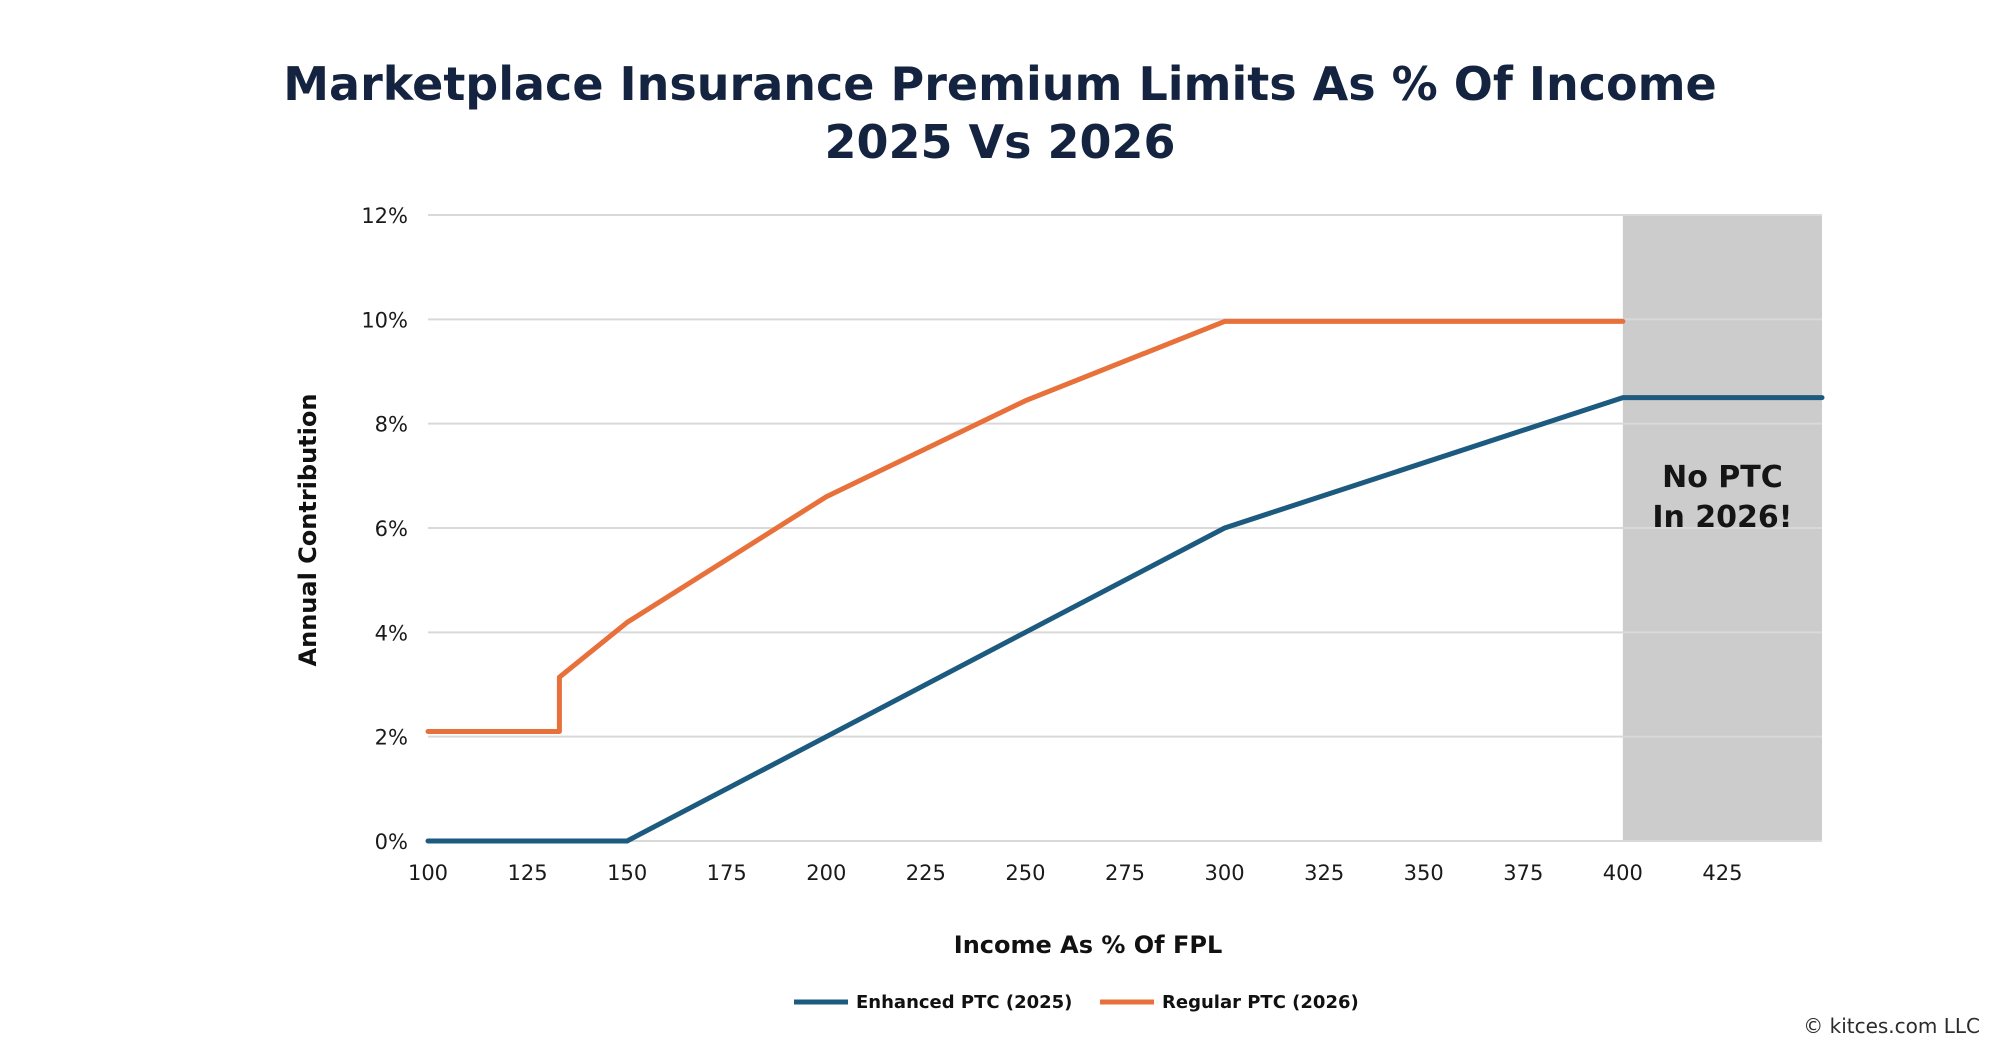  Describe the element at coordinates (391, 529) in the screenshot. I see `y-tick-label: 6%` at that location.